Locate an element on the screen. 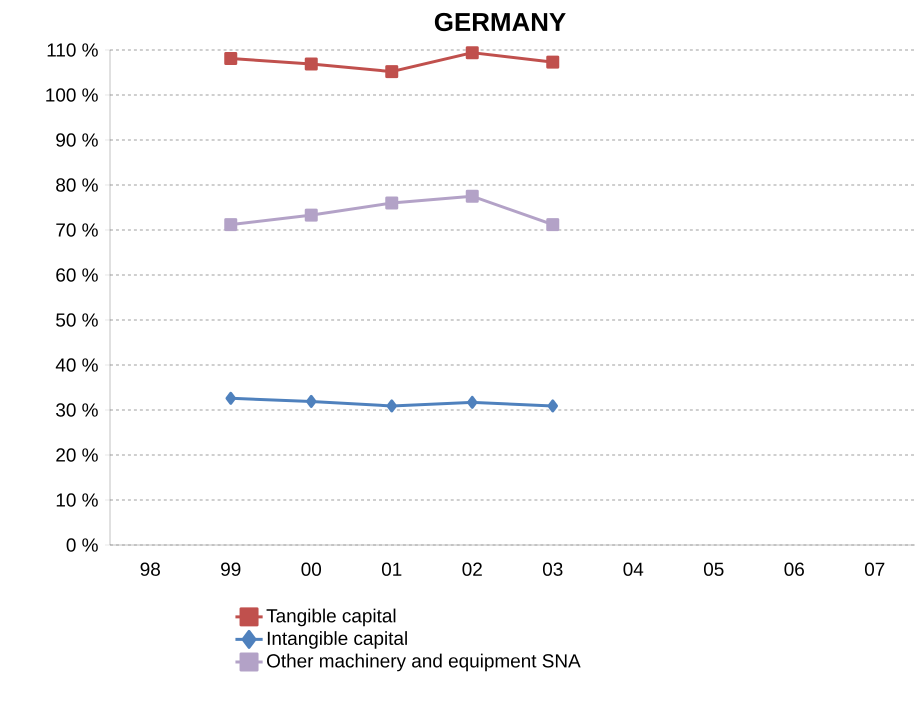  y-tick-label: 20 % is located at coordinates (77, 455).